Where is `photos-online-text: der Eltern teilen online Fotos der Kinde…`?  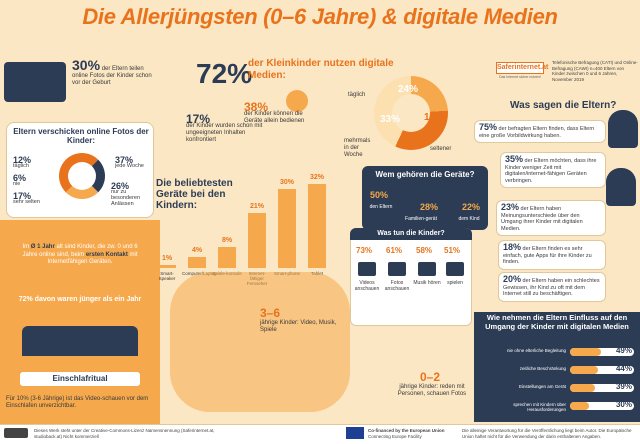
photos-online-text: der Eltern teilen online Fotos der Kinde… is located at coordinates (112, 76).